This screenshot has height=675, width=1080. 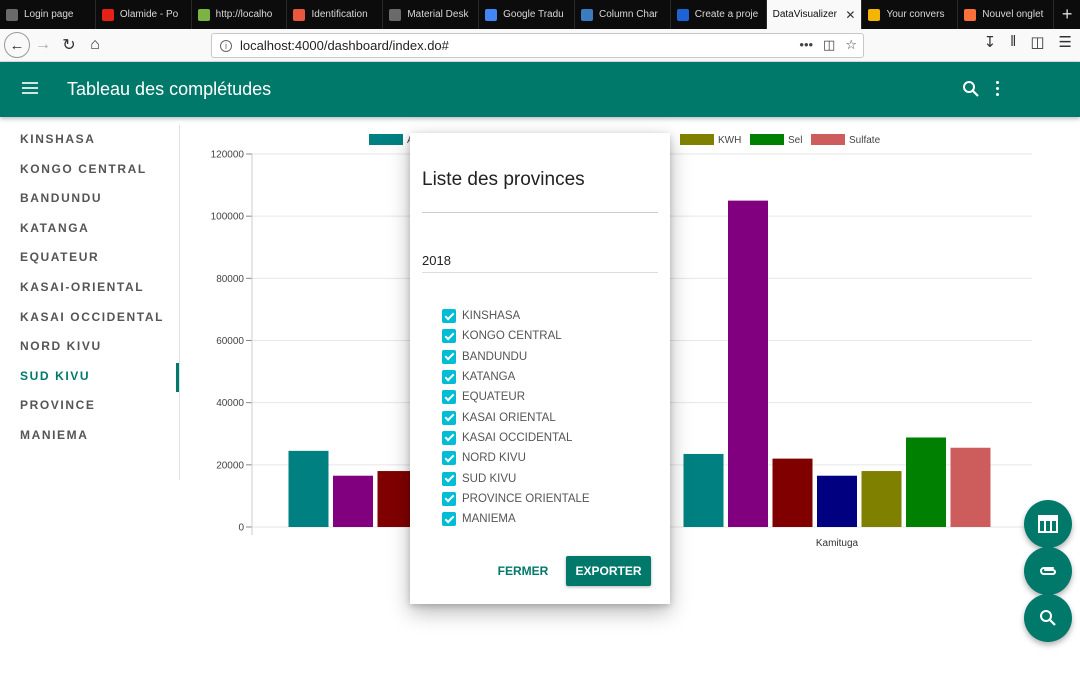 I want to click on province-label: KINSHASA, so click(x=491, y=316).